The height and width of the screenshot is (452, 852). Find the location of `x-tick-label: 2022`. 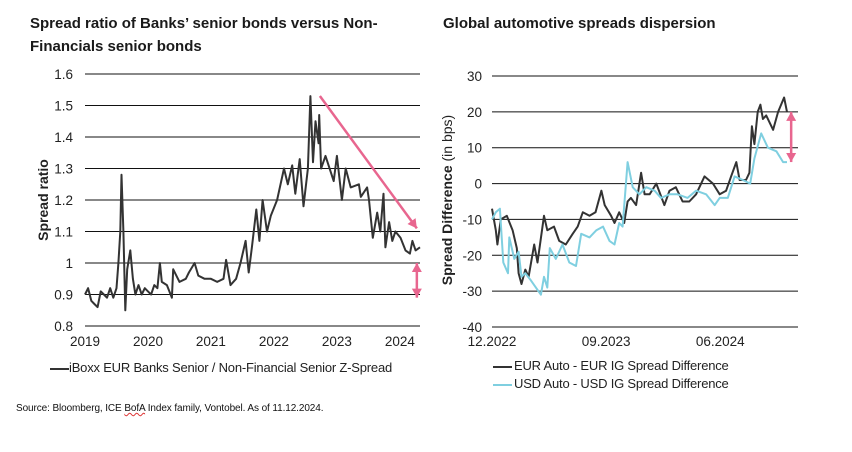

x-tick-label: 2022 is located at coordinates (274, 341).